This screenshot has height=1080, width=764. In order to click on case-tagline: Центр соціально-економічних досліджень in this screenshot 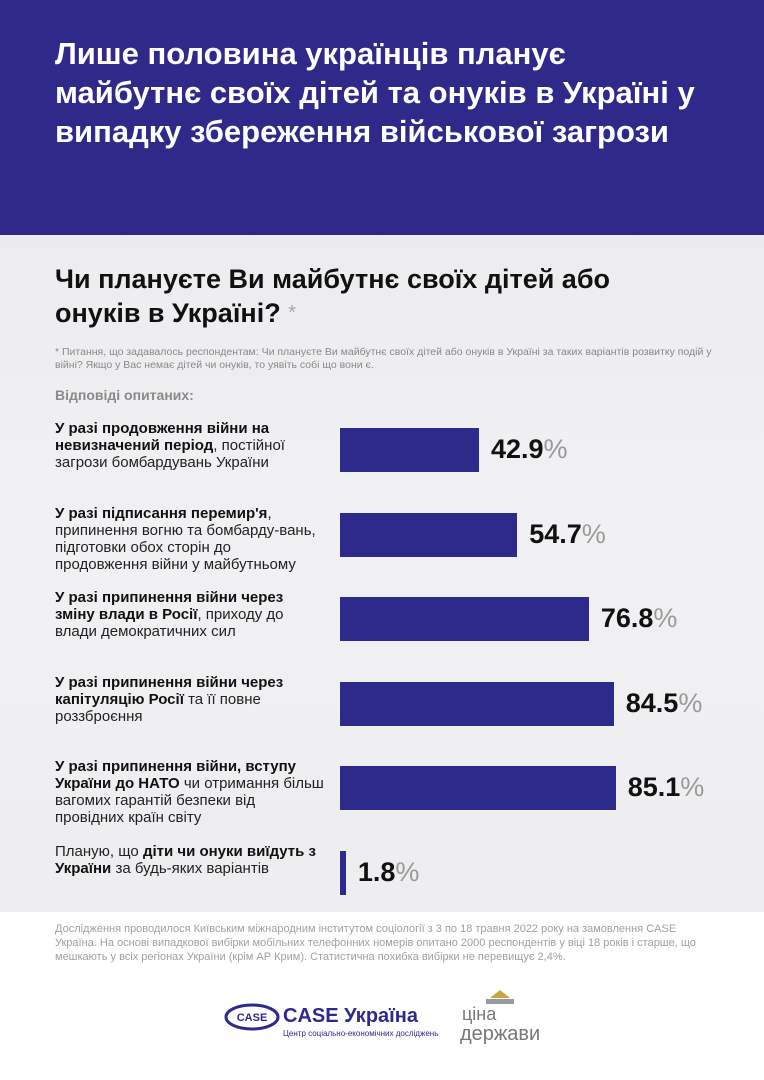, I will do `click(360, 1033)`.